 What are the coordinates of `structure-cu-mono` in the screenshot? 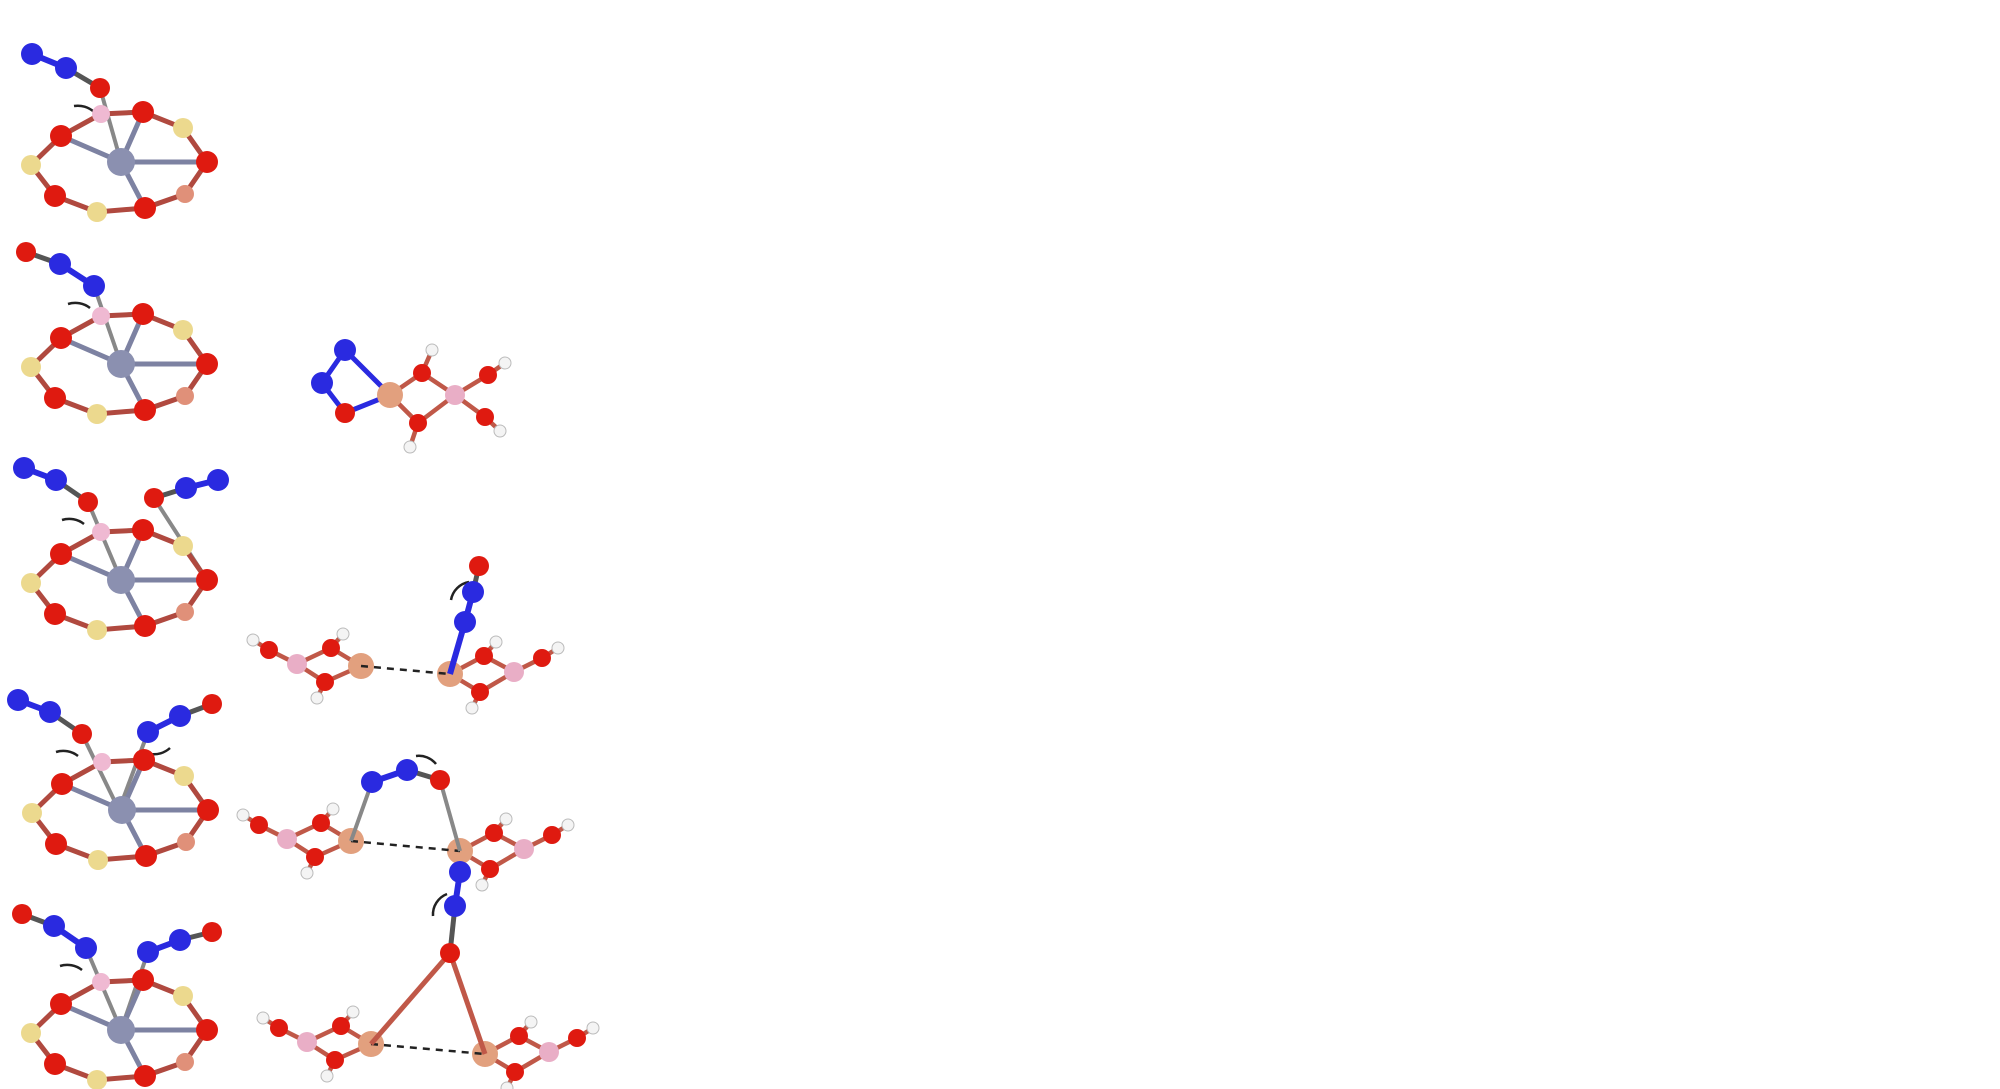 It's located at (422, 392).